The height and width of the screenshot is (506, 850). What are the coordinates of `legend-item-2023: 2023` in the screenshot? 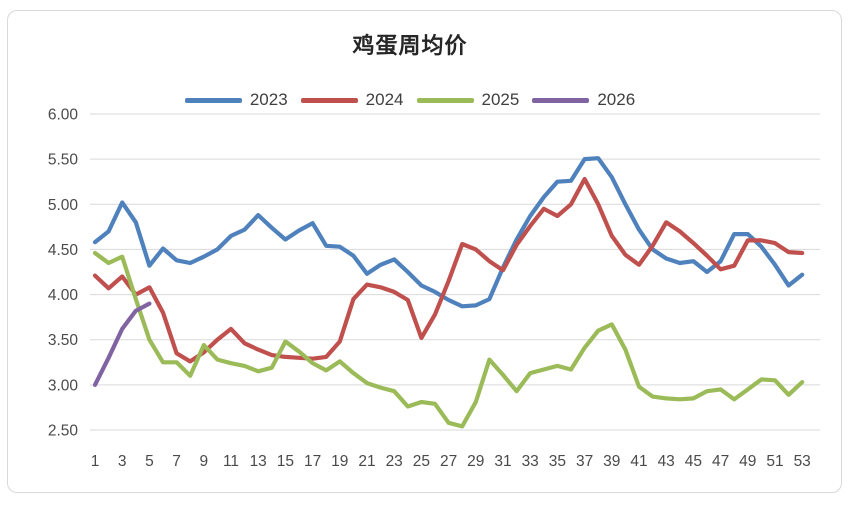 It's located at (236, 100).